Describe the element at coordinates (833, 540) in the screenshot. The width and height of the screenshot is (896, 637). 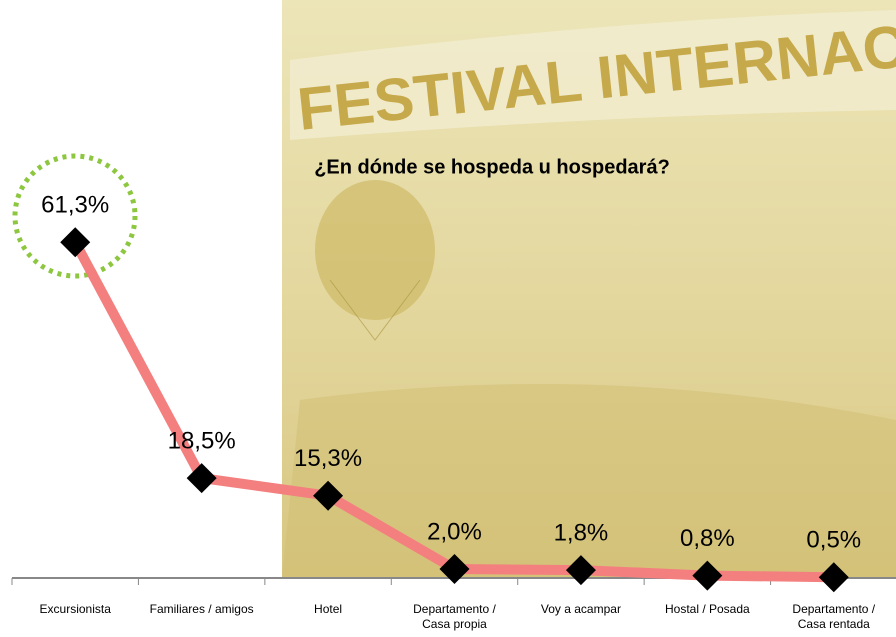
I see `data-label: 0,5%` at that location.